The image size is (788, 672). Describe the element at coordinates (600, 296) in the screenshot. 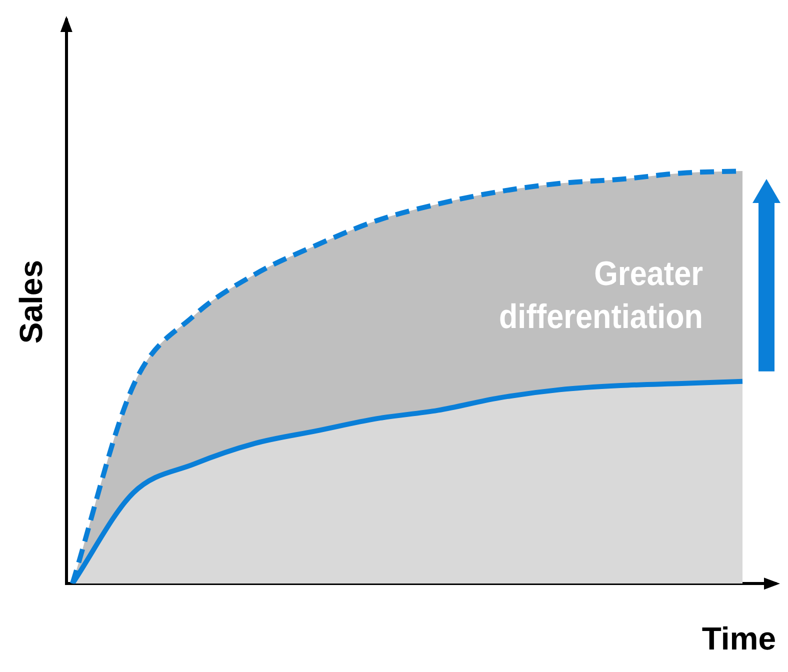

I see `annotation: Greater differentiation` at that location.